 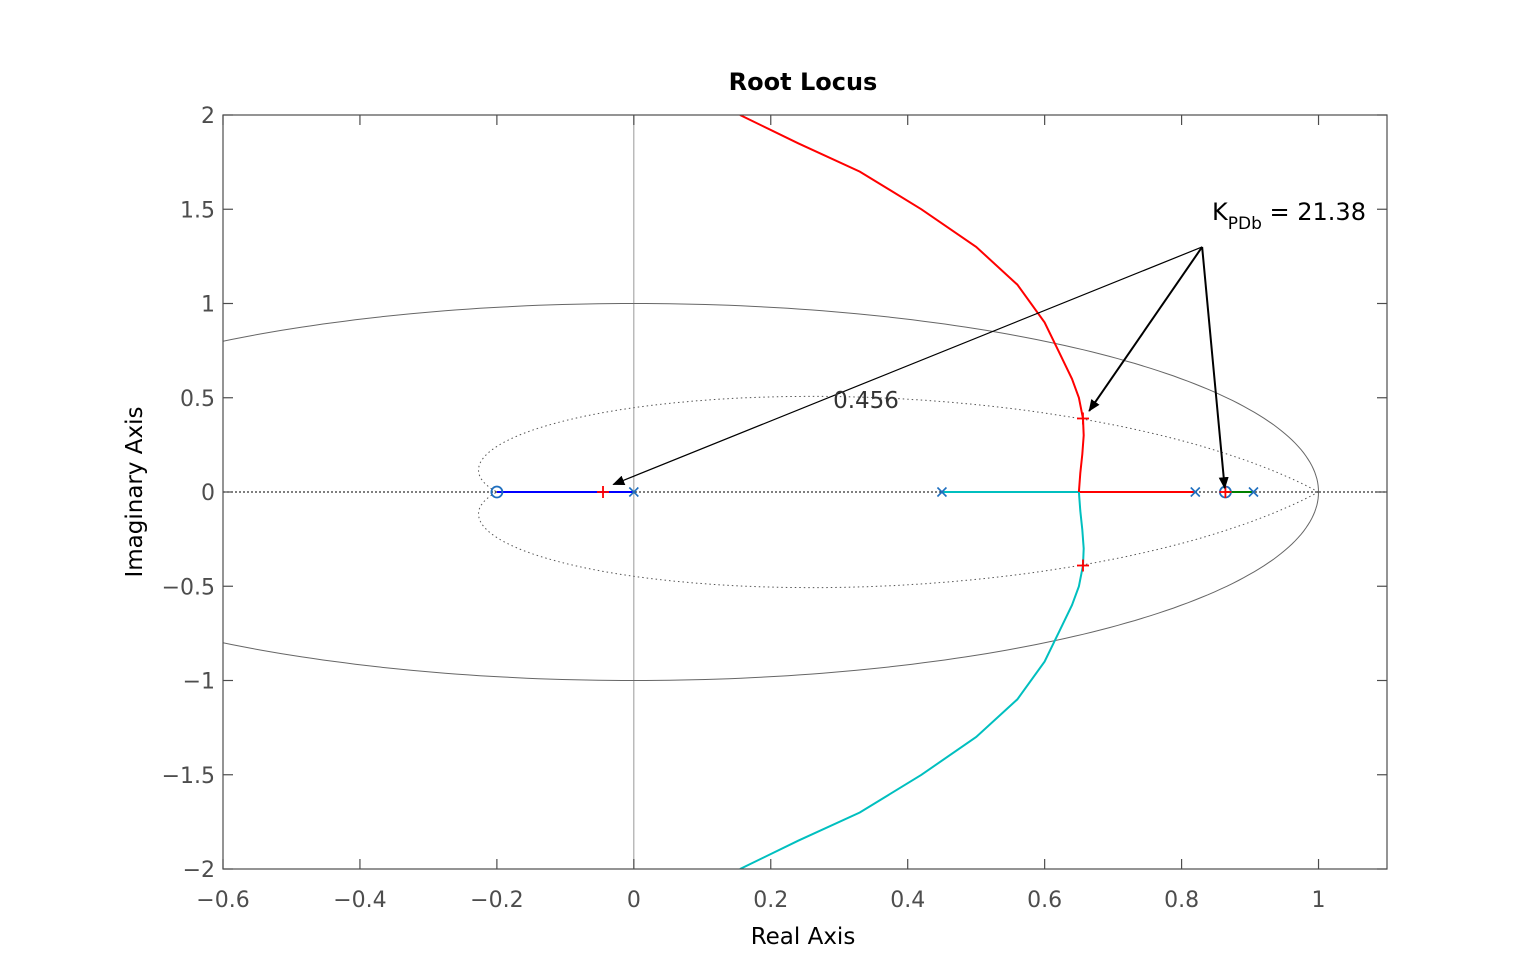 I want to click on y-tick-label: −0.5, so click(x=188, y=587).